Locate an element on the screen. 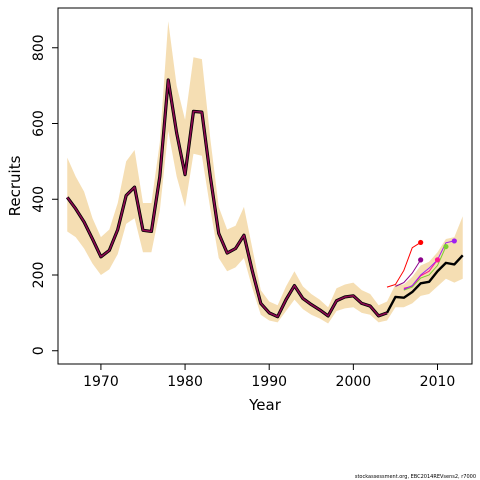 The image size is (480, 480). x-axis: 1970 1980 1990 2000 2010 is located at coordinates (269, 377).